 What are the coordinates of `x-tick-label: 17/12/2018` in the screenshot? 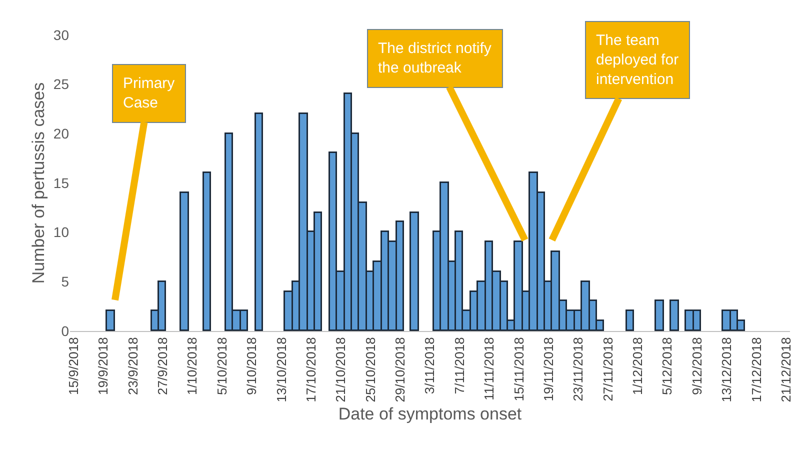 It's located at (756, 369).